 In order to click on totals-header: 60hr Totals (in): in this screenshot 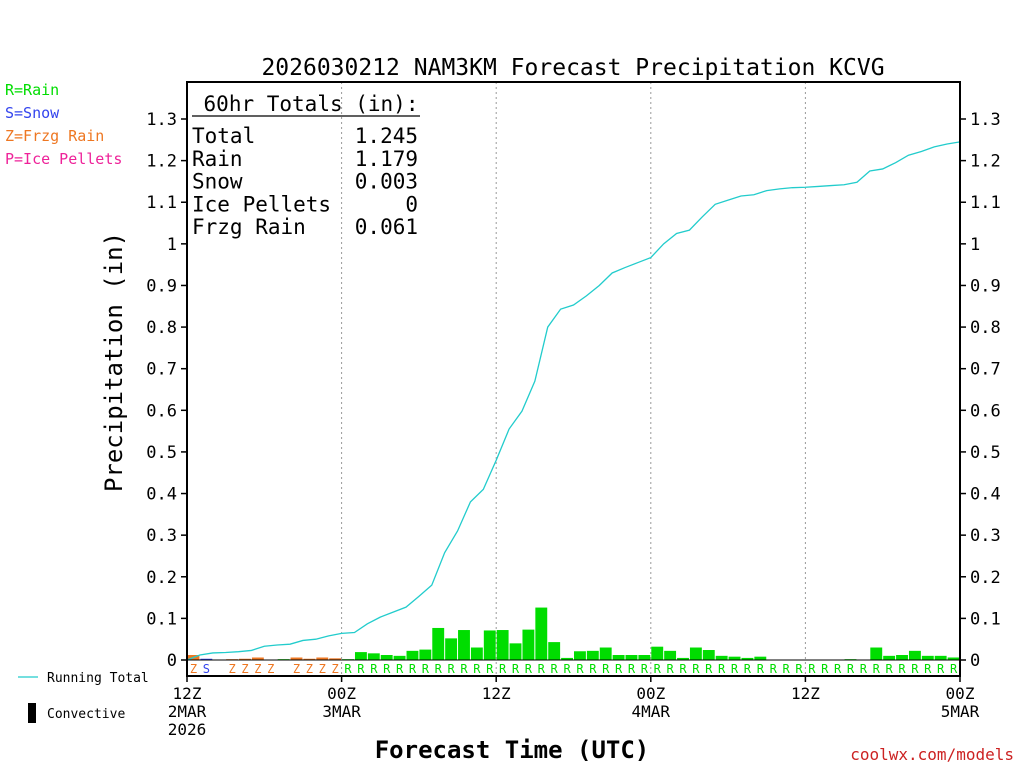, I will do `click(311, 104)`.